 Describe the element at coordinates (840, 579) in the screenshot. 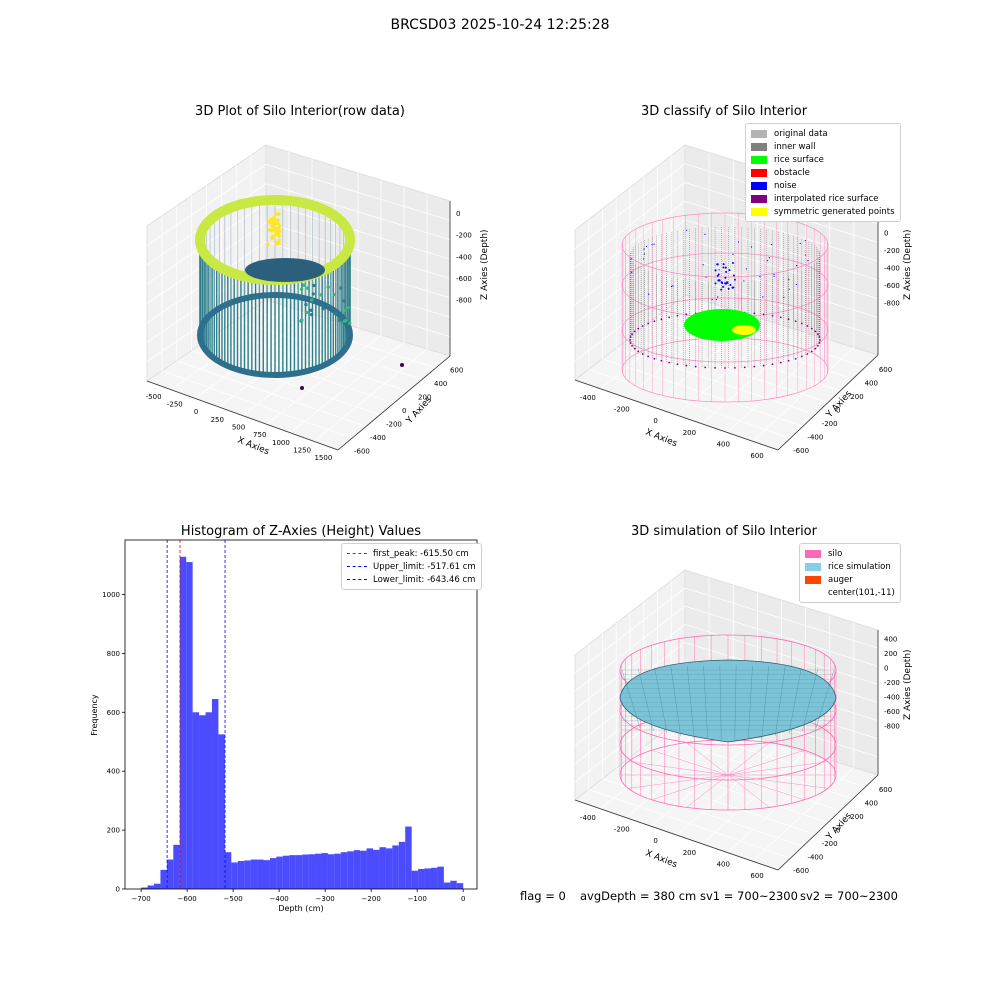

I see `legend-label: auger` at that location.